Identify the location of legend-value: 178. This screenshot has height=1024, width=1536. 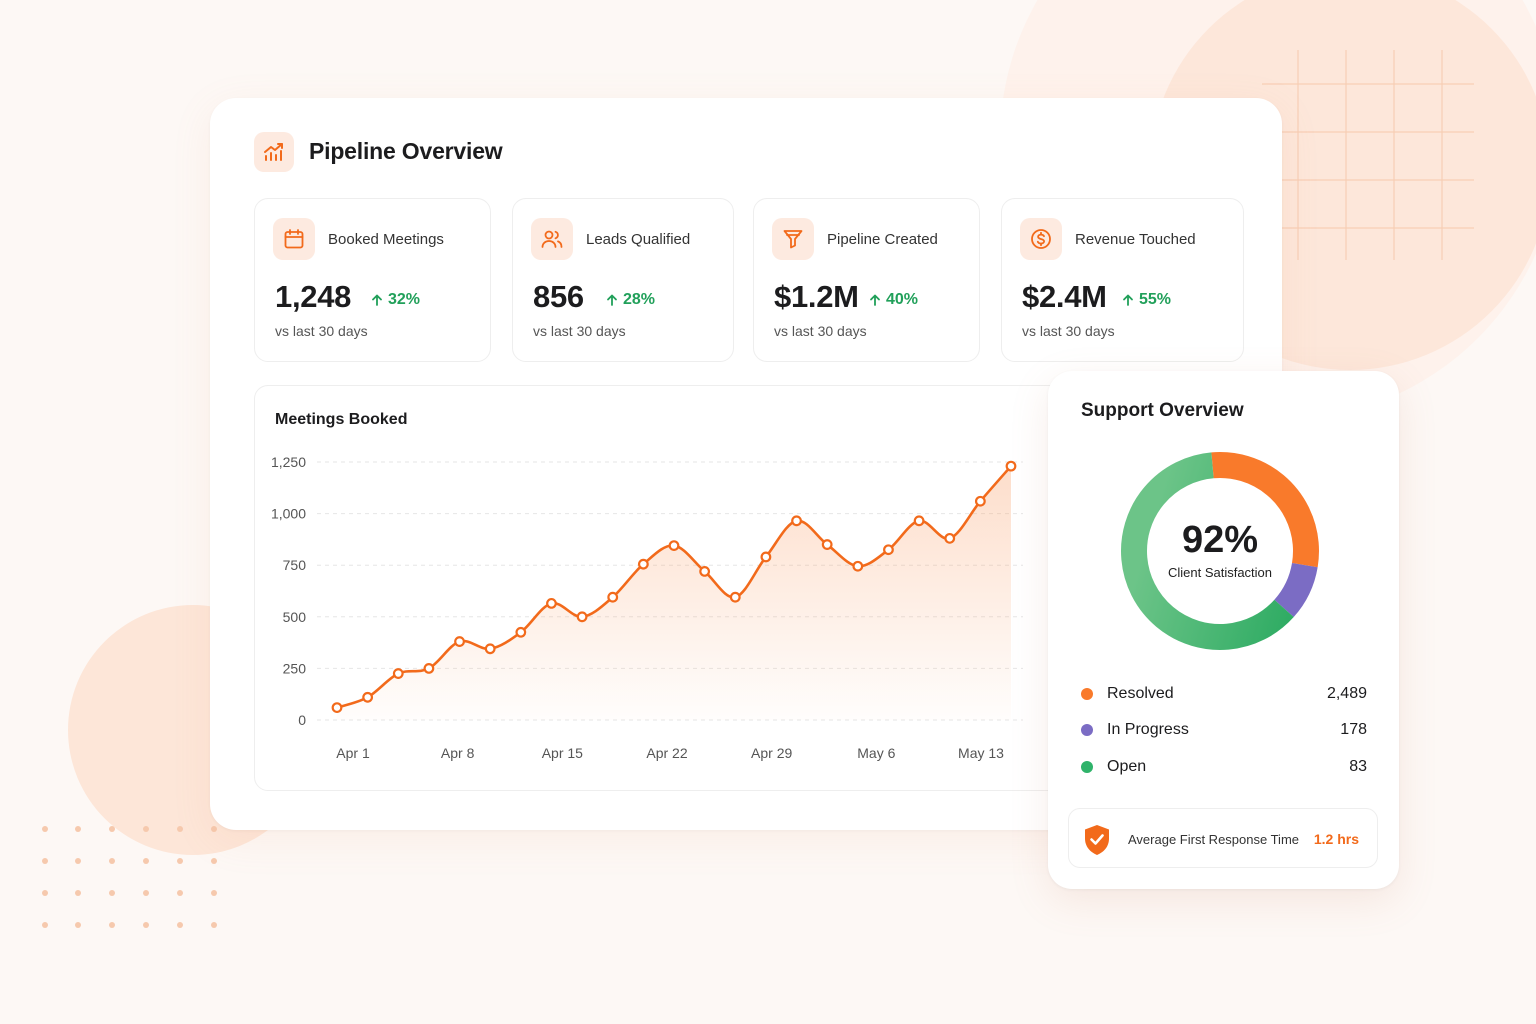
(1353, 729).